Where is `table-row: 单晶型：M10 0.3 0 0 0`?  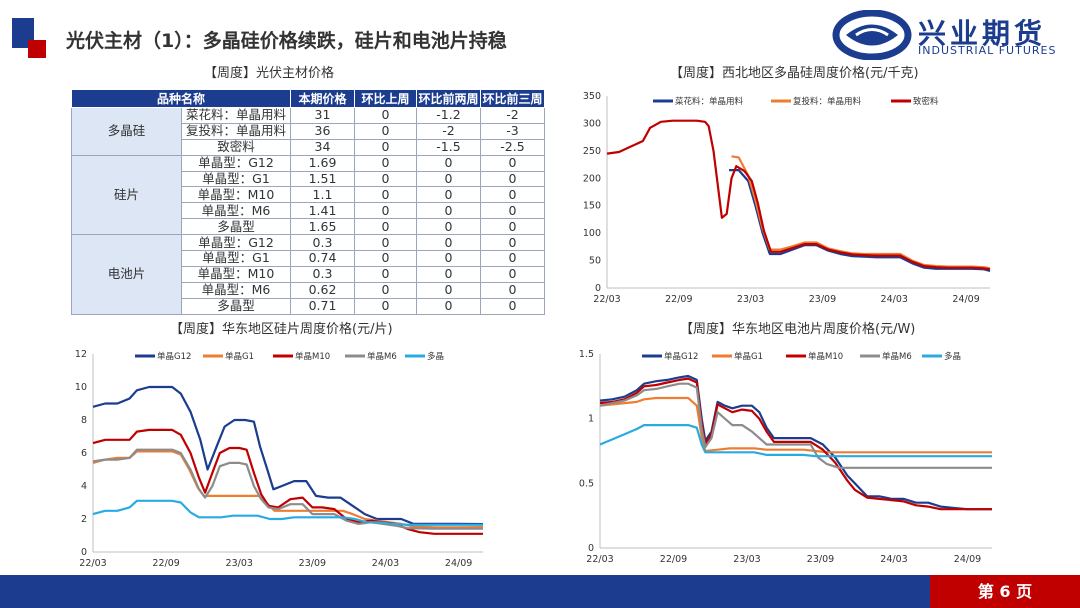
table-row: 单晶型：M10 0.3 0 0 0 is located at coordinates (308, 274).